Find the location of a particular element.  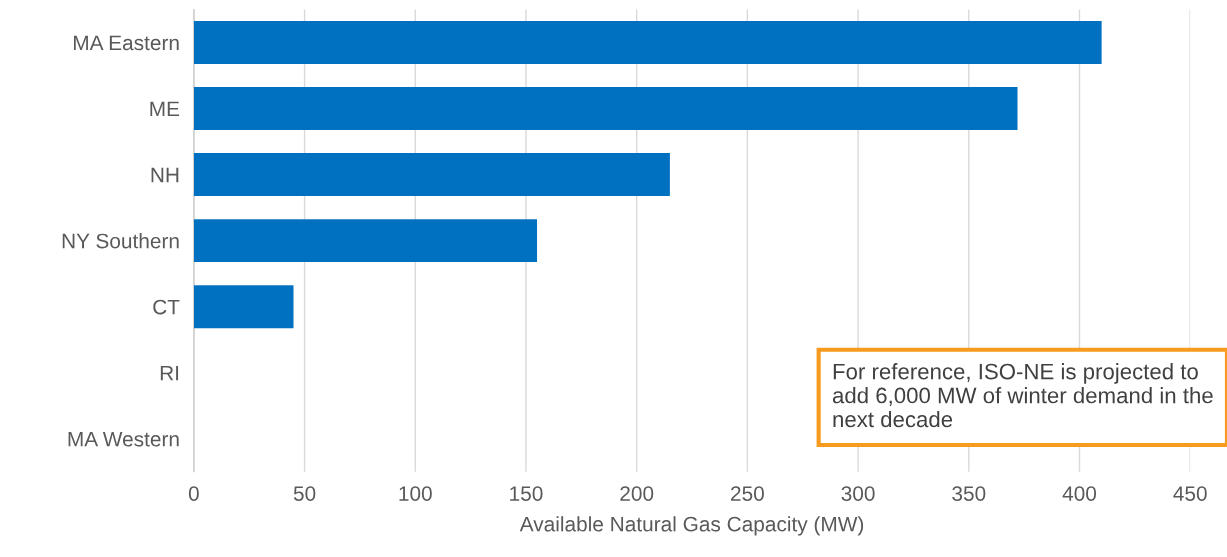

y-tick-label: RI is located at coordinates (169, 373).